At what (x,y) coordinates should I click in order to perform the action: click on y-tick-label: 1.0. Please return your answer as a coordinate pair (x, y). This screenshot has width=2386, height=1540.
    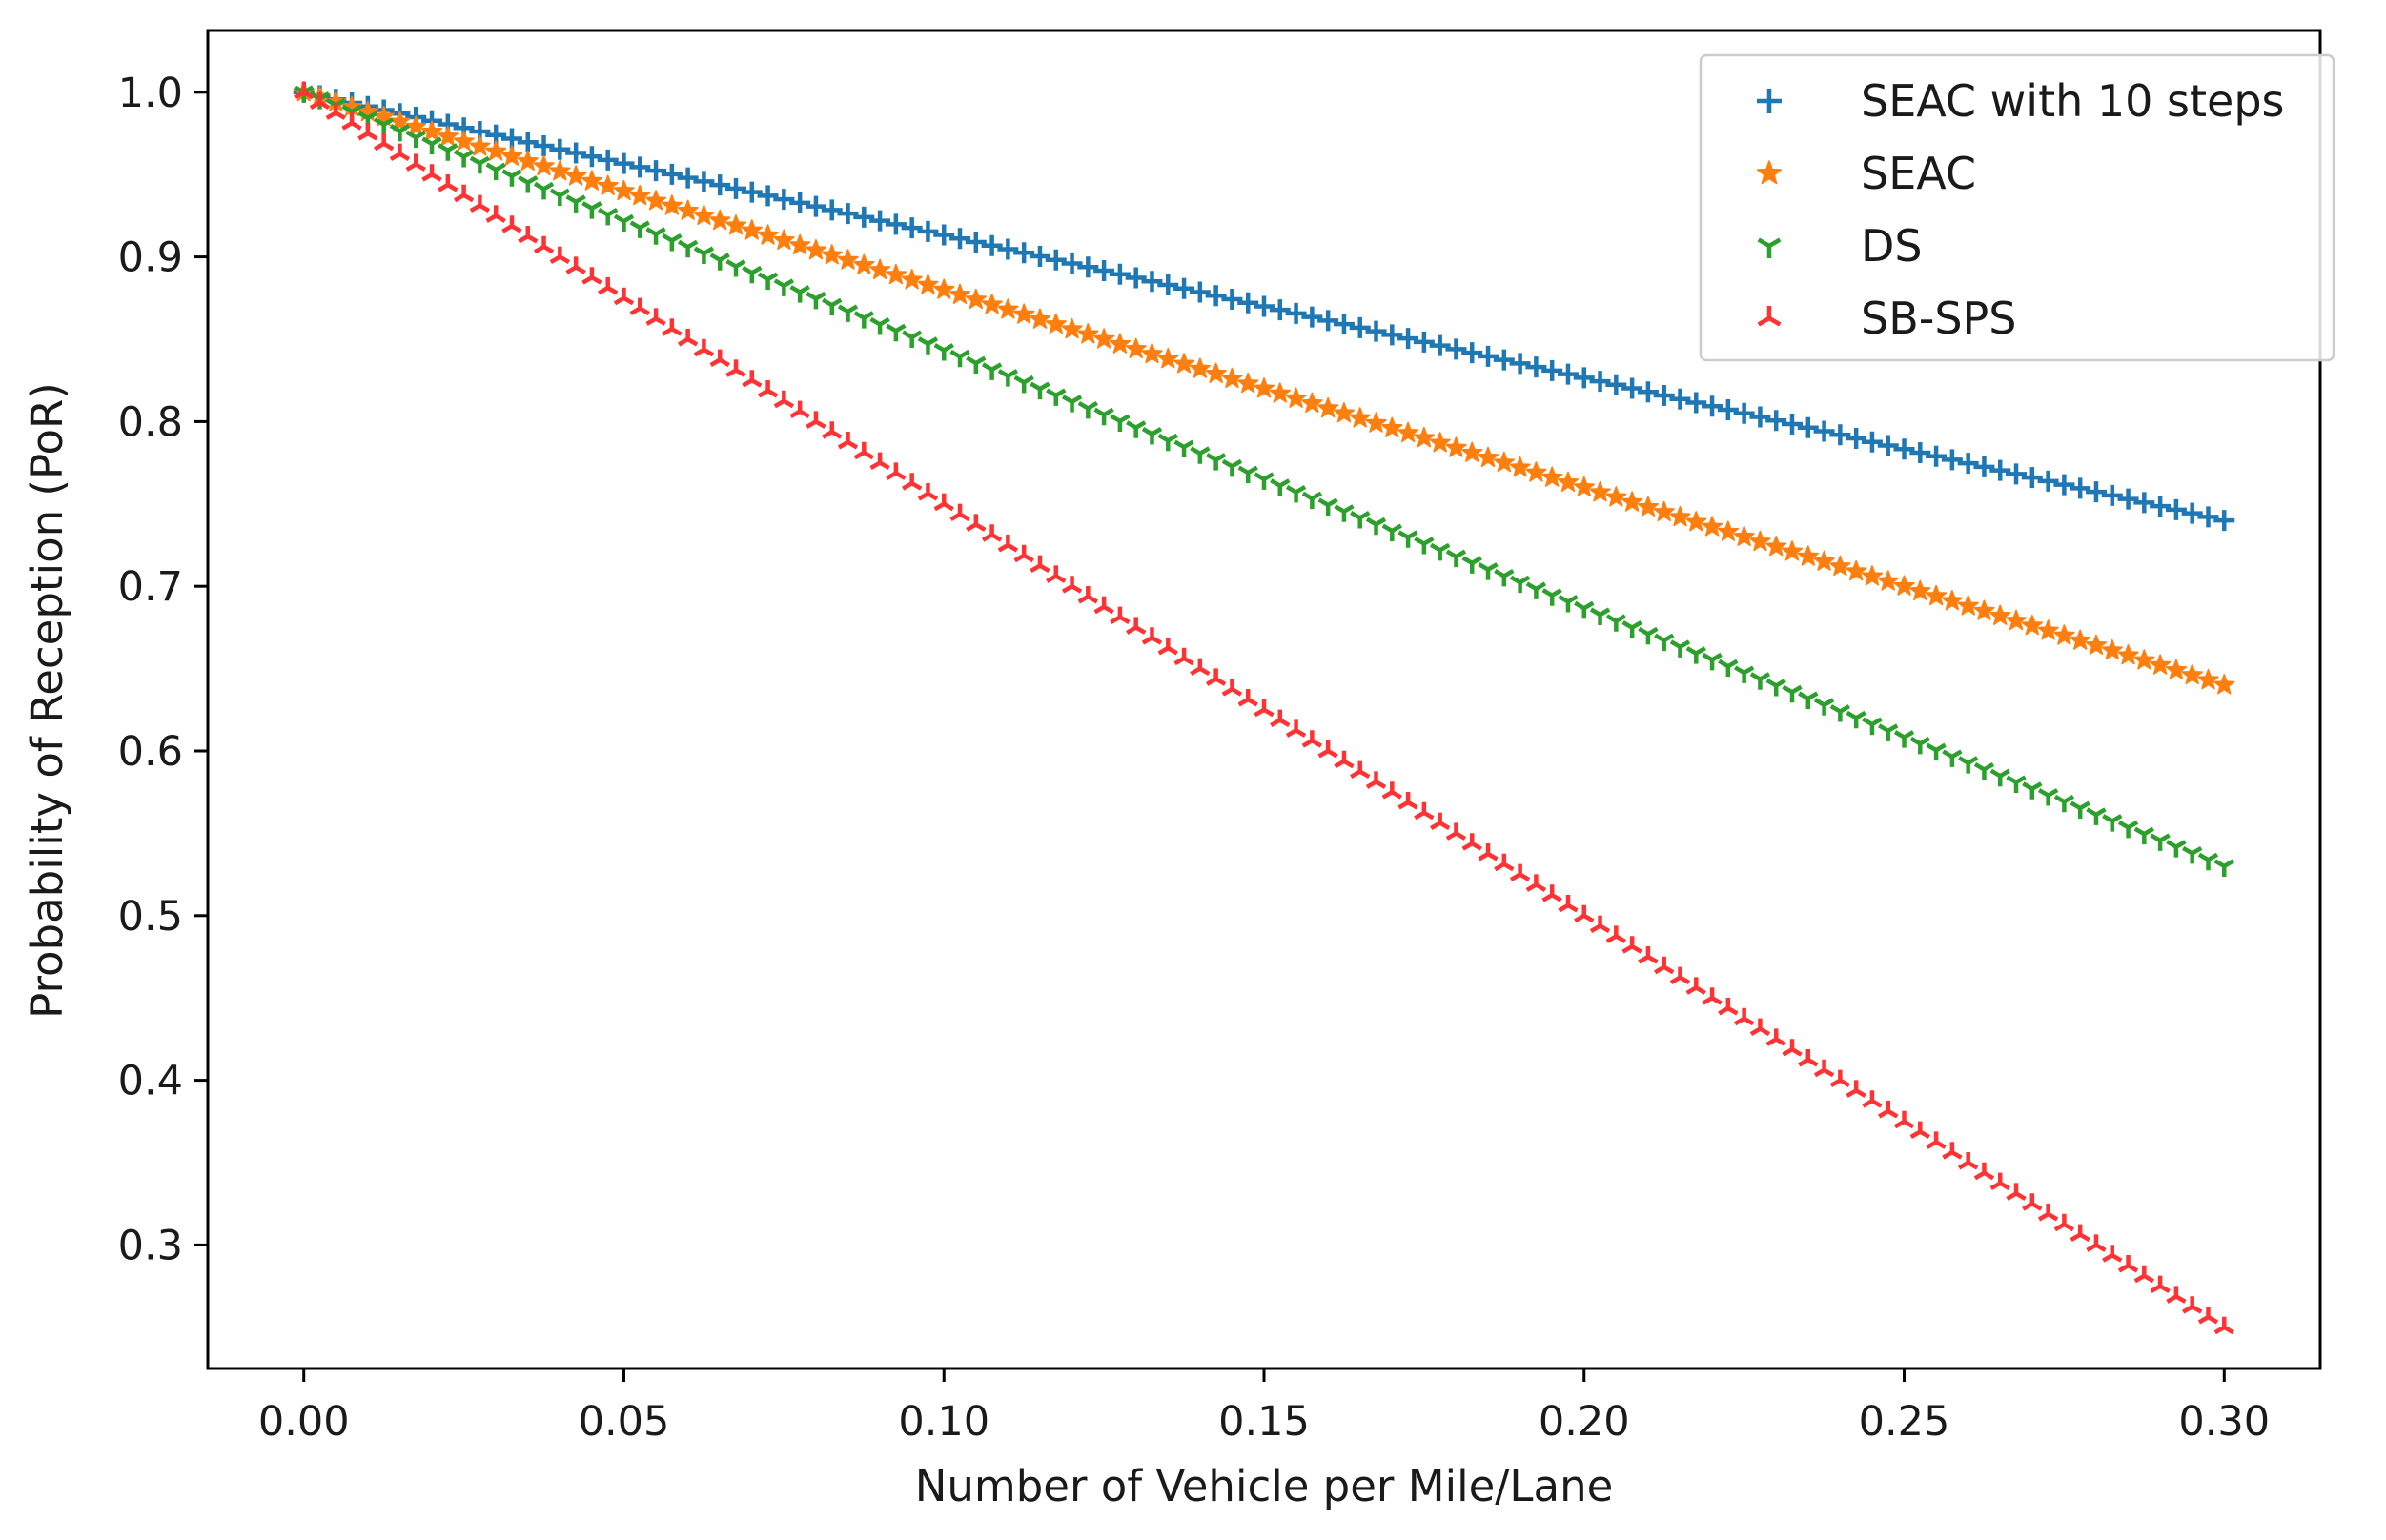
    Looking at the image, I should click on (150, 93).